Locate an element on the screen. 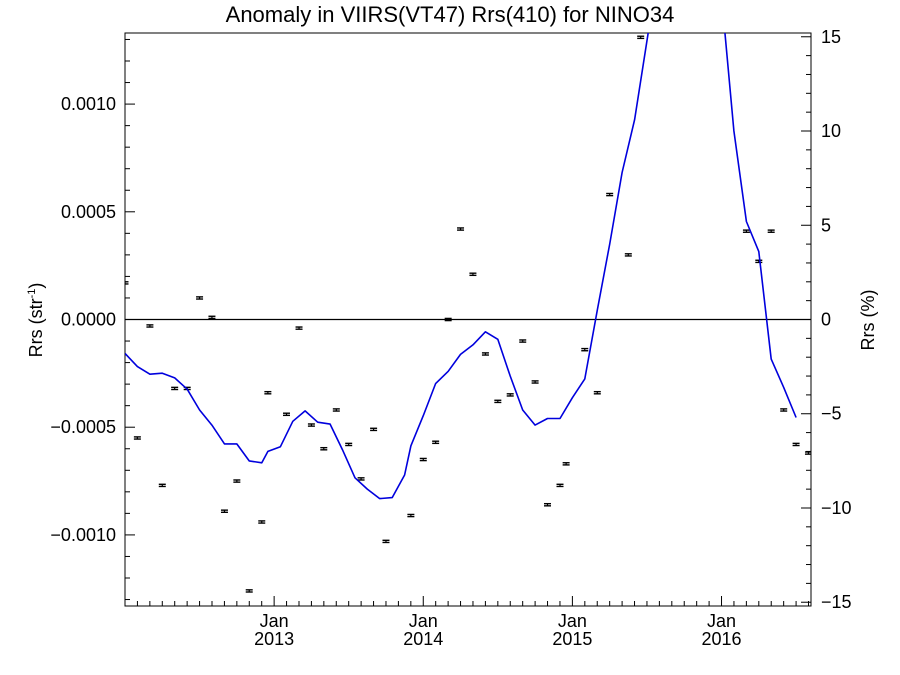 Image resolution: width=900 pixels, height=675 pixels. y-axis-label: Rrs (str-1) is located at coordinates (36, 320).